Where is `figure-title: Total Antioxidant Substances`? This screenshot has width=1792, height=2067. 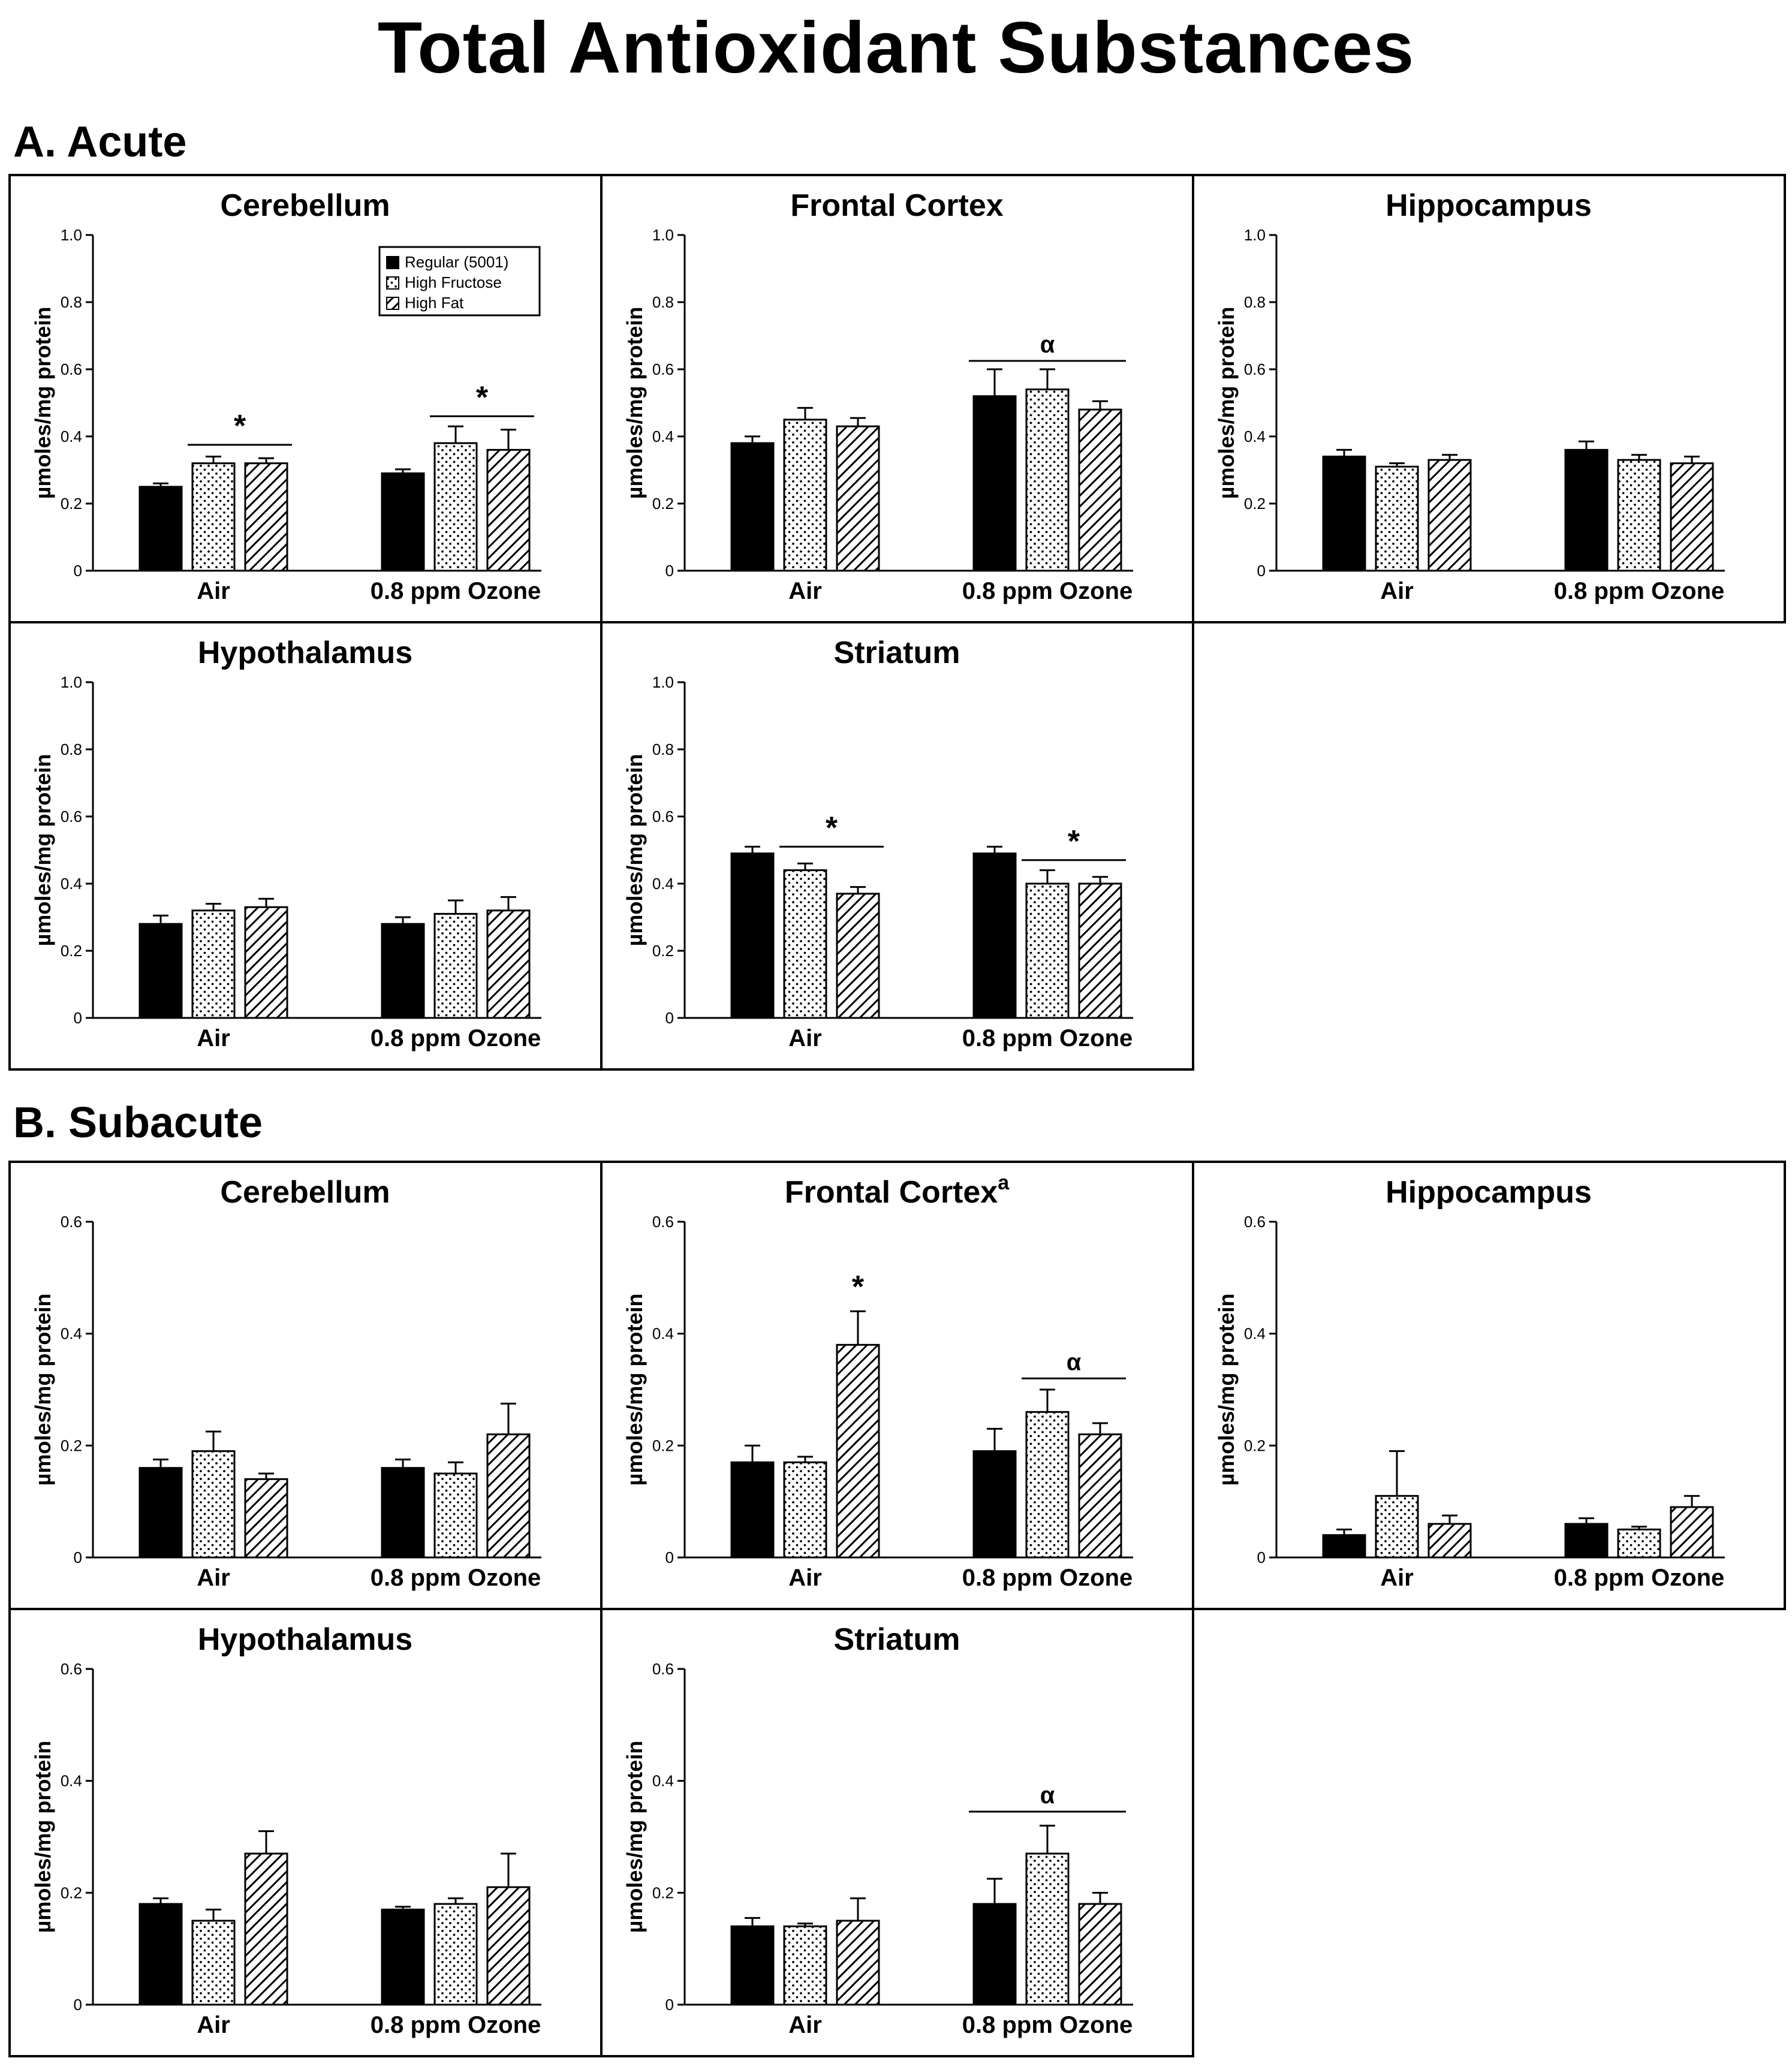 figure-title: Total Antioxidant Substances is located at coordinates (896, 47).